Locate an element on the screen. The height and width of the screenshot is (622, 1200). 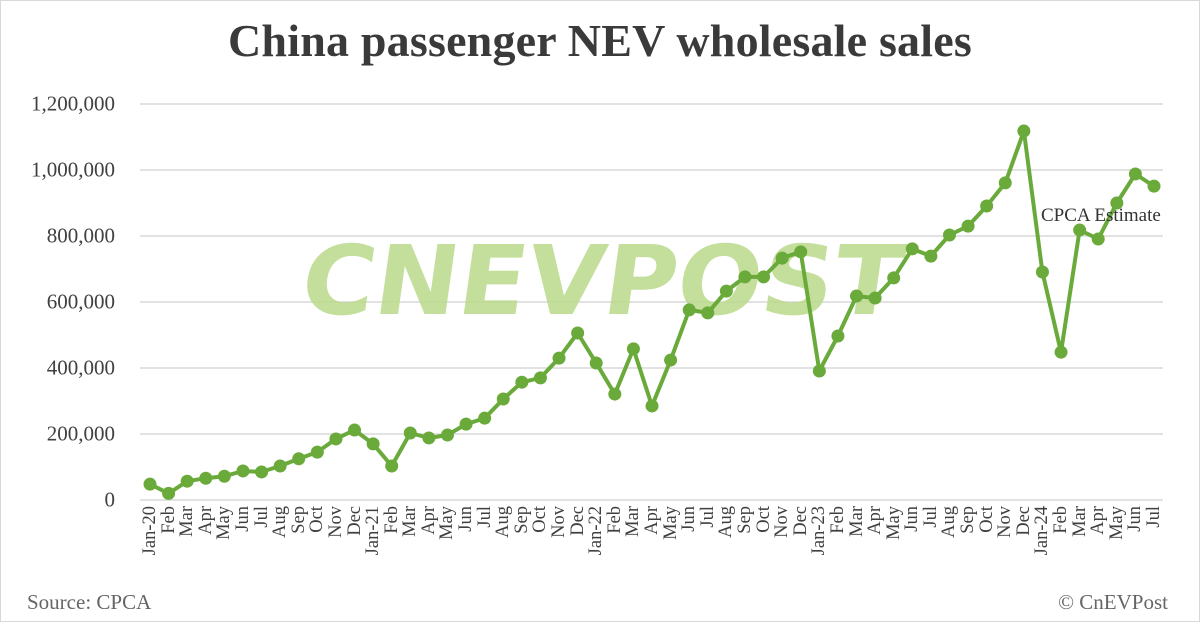
y-tick-label: 800,000 is located at coordinates (80, 235).